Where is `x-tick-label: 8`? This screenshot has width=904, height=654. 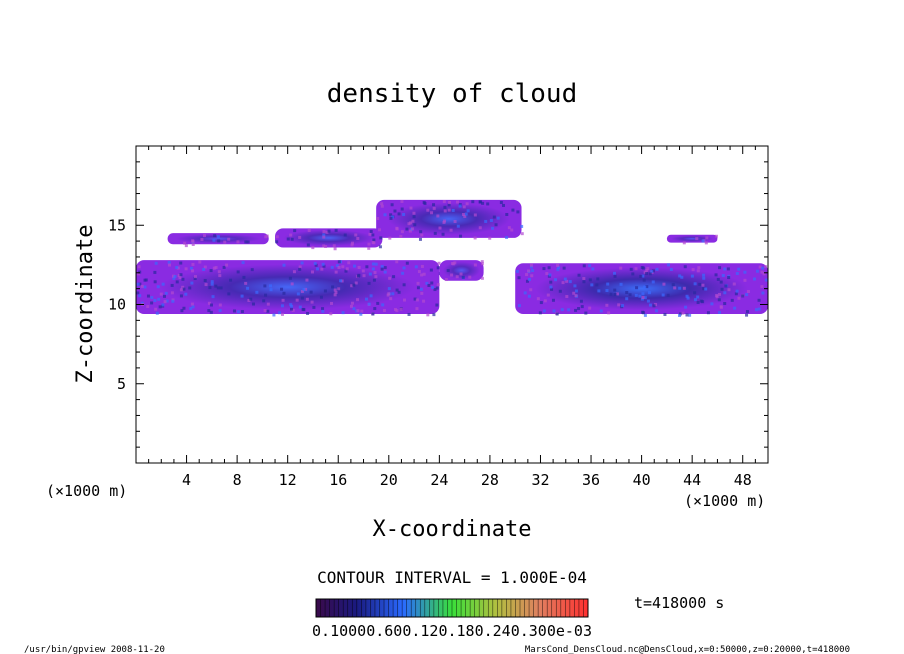 x-tick-label: 8 is located at coordinates (237, 480).